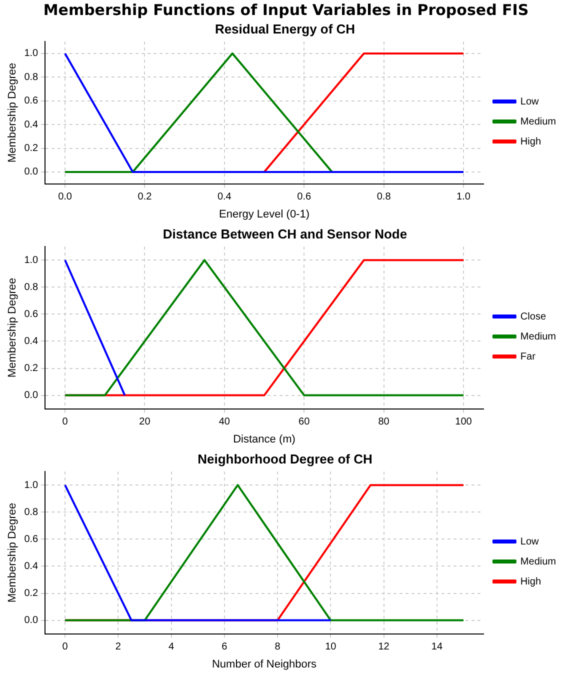 This screenshot has width=572, height=683. I want to click on x-tick-label: 40, so click(224, 422).